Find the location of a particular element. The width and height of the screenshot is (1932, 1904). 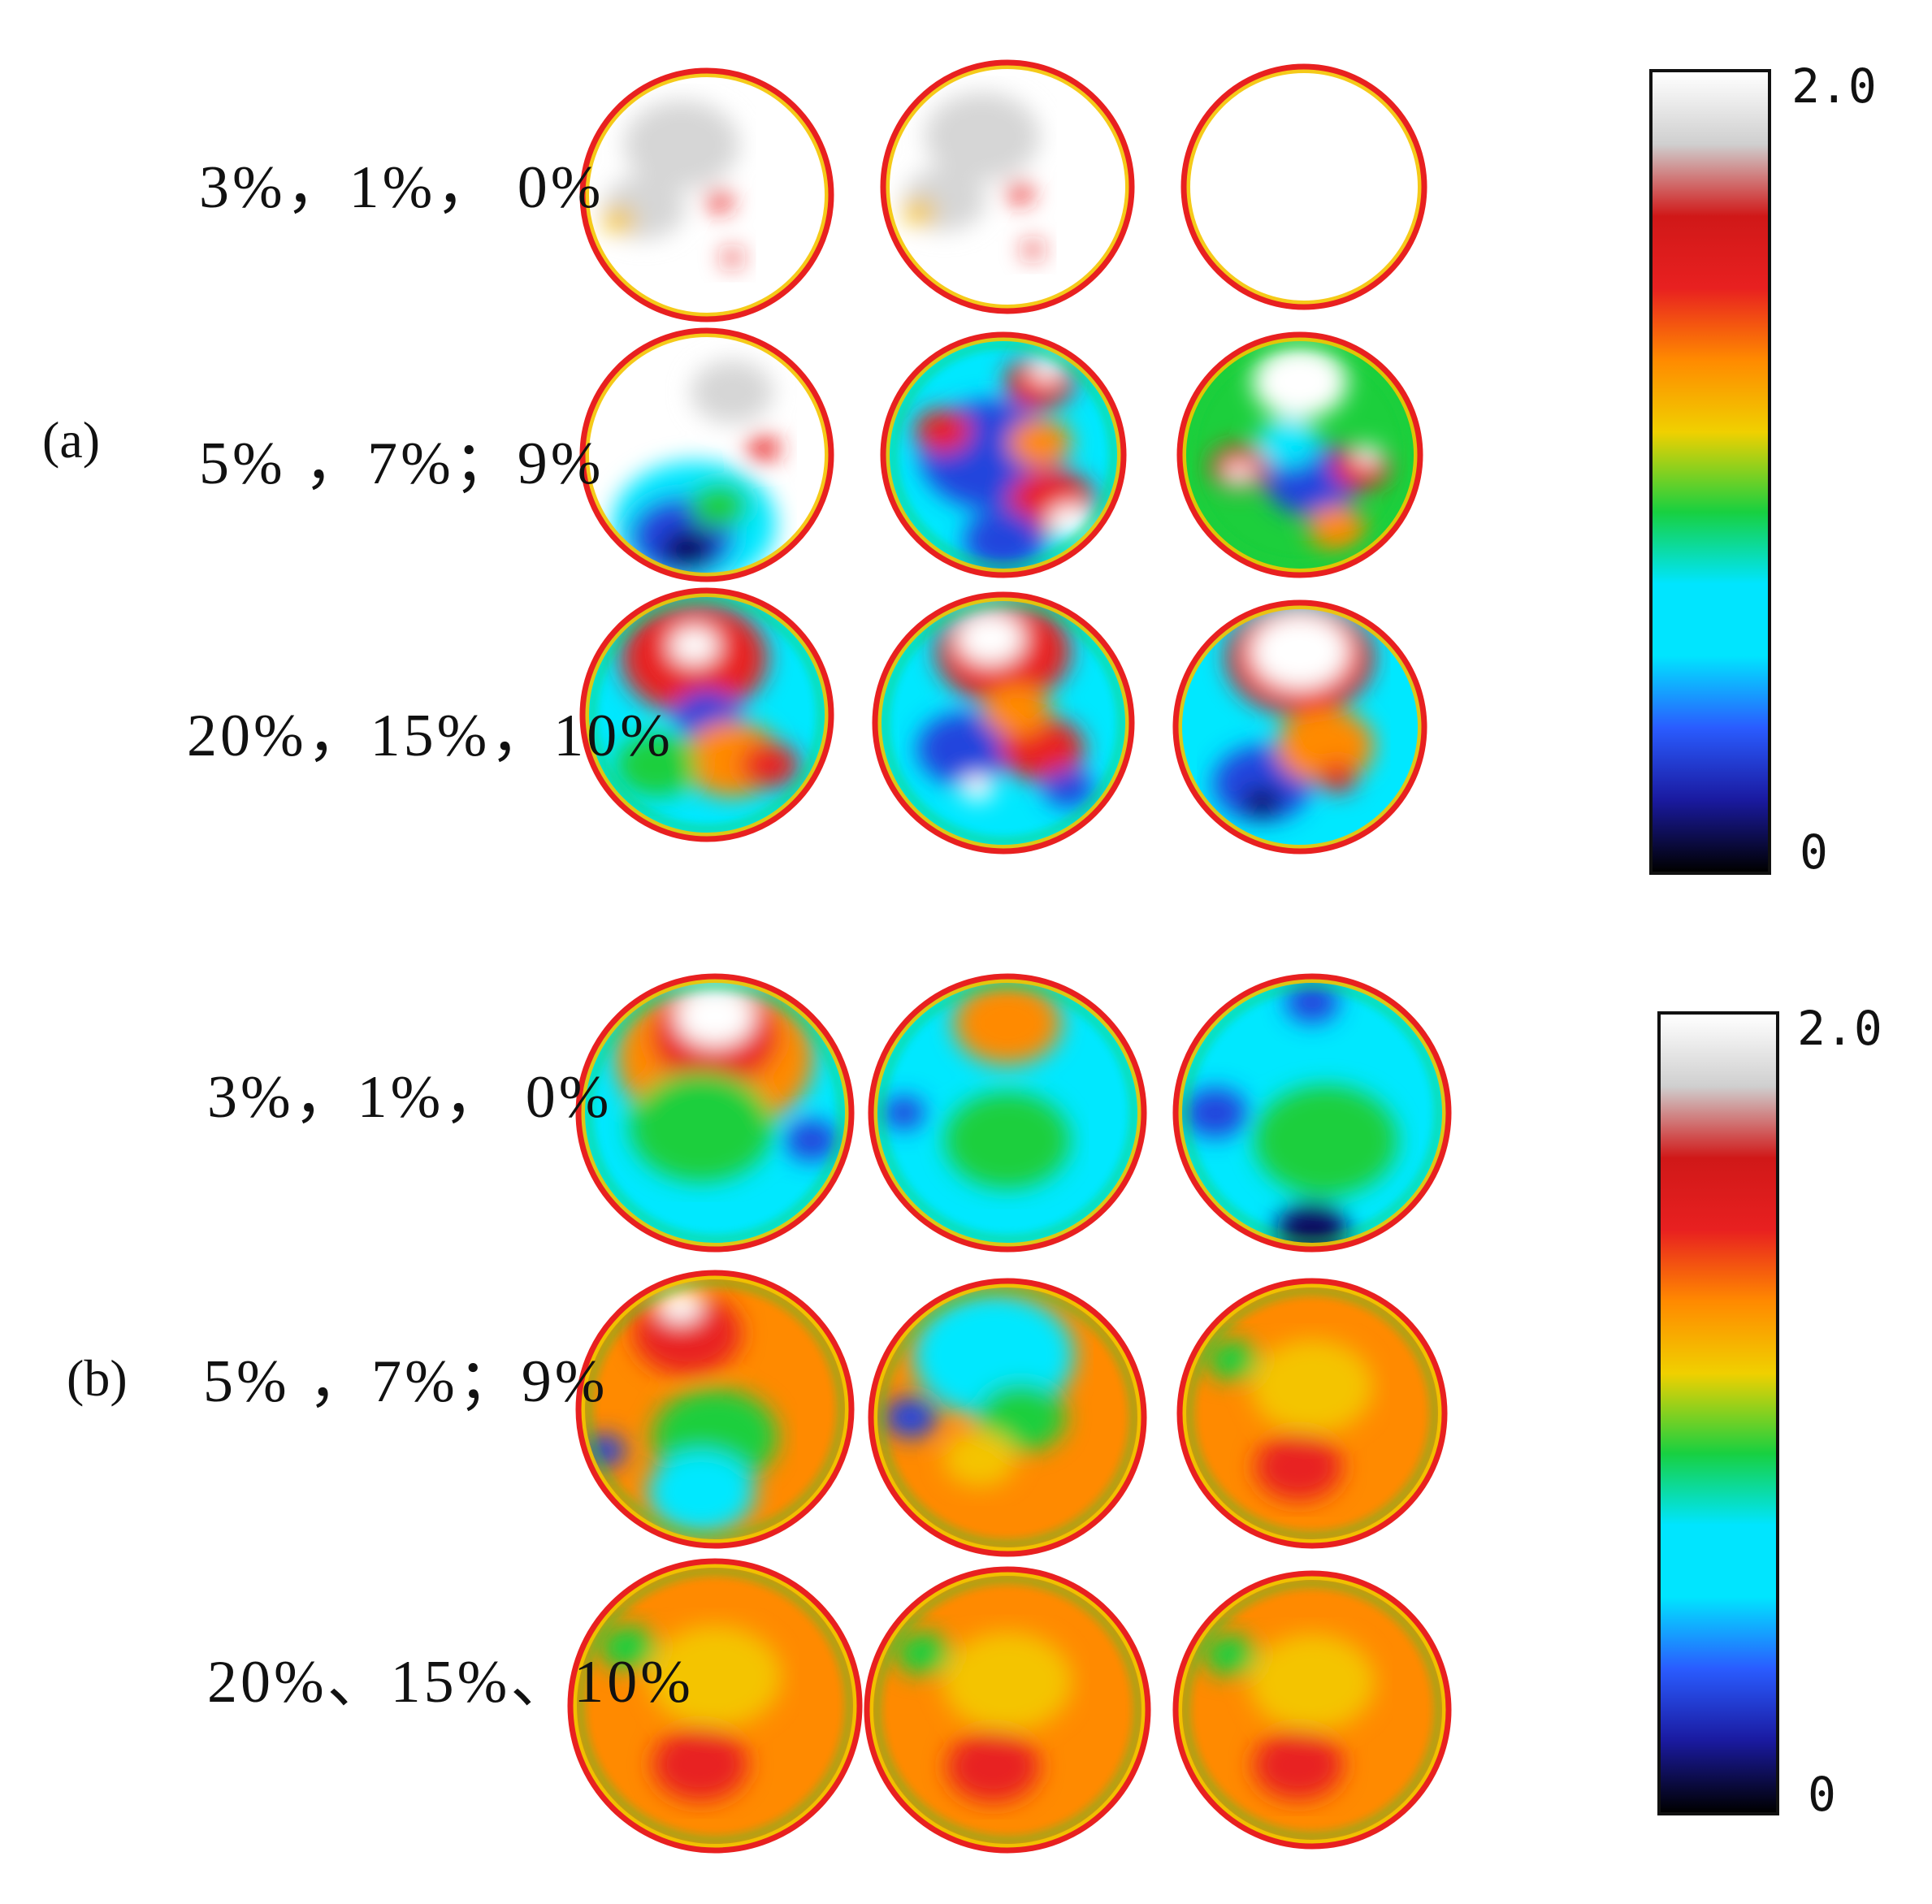

contour-map-b-r1-c2 is located at coordinates (1008, 1113).